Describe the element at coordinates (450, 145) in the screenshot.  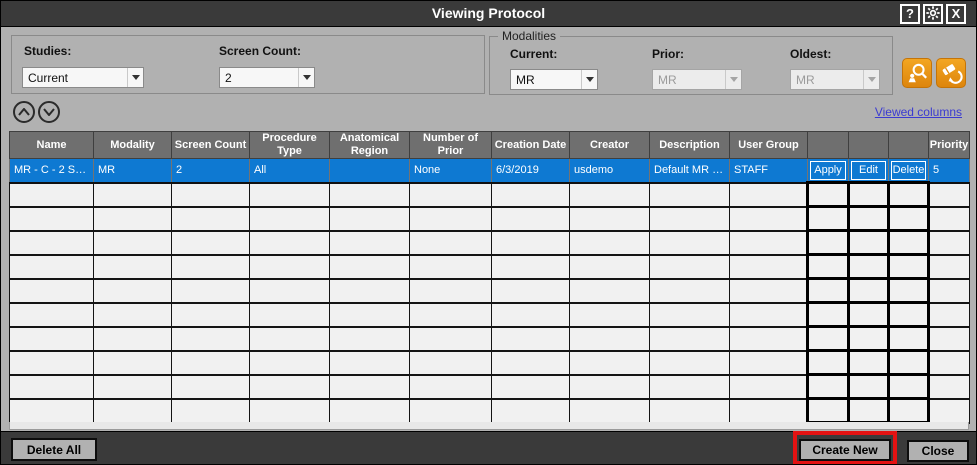
I see `col-header-number-of-prior: Number of Prior` at that location.